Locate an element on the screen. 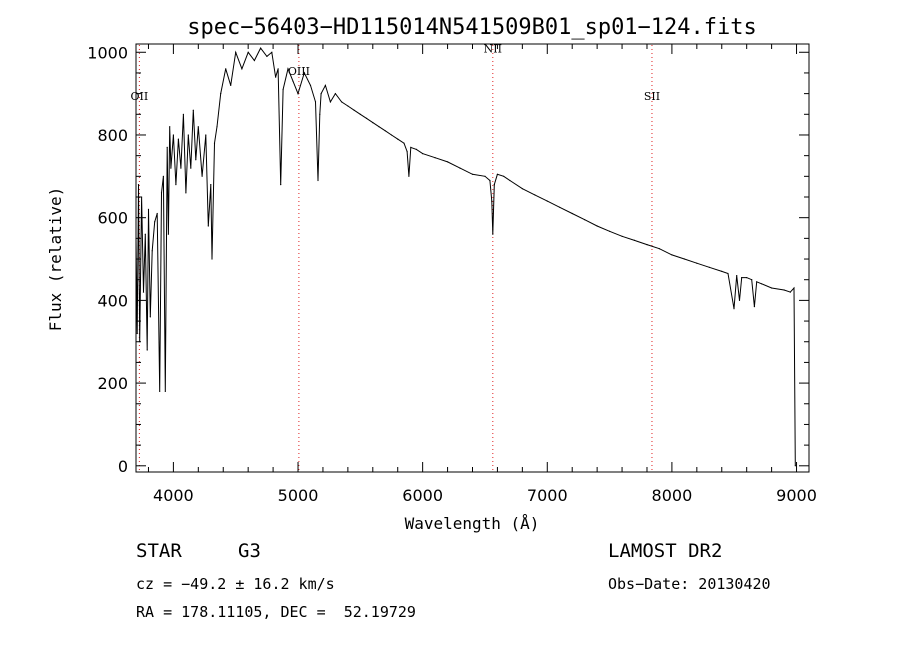 The width and height of the screenshot is (900, 650). y-tick-label: 600 is located at coordinates (112, 218).